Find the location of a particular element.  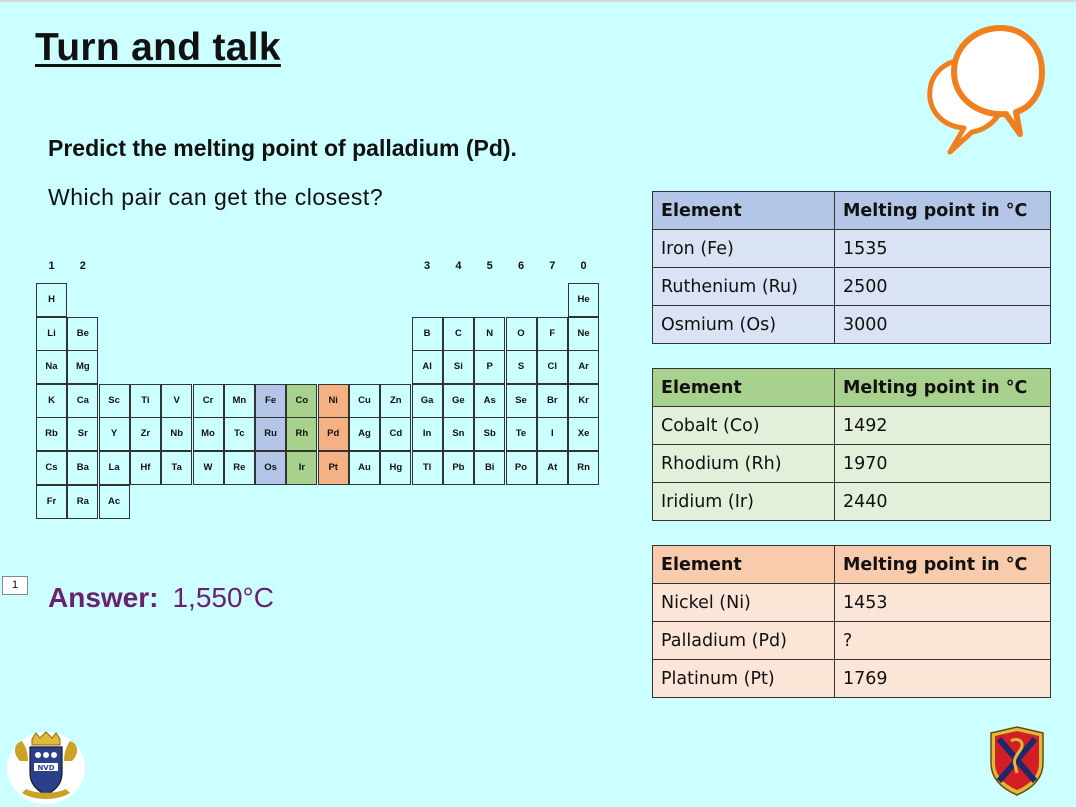

element-cell-ru: Ru is located at coordinates (271, 434).